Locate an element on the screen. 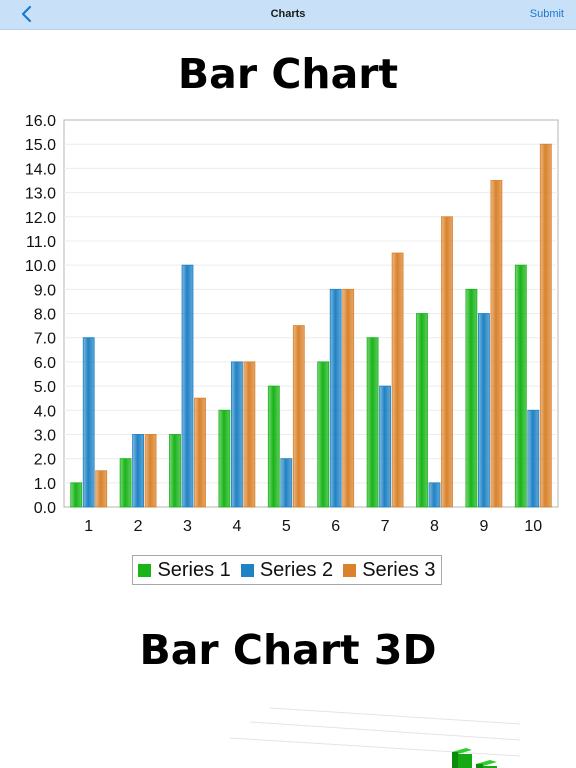  legend-label: Series 1 is located at coordinates (194, 569).